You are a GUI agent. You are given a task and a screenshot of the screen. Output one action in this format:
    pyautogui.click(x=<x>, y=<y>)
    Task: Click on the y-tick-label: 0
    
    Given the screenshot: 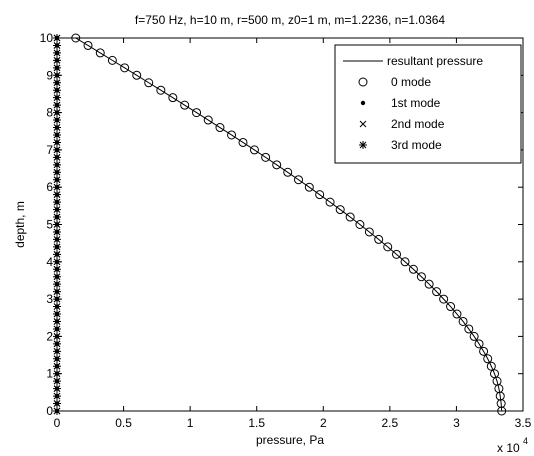 What is the action you would take?
    pyautogui.click(x=49, y=411)
    